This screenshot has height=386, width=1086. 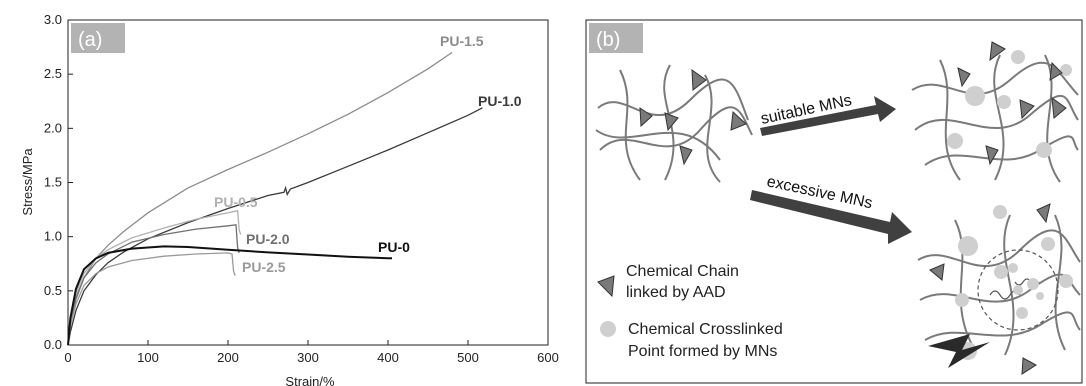 I want to click on x-tick-label: 100, so click(x=148, y=357).